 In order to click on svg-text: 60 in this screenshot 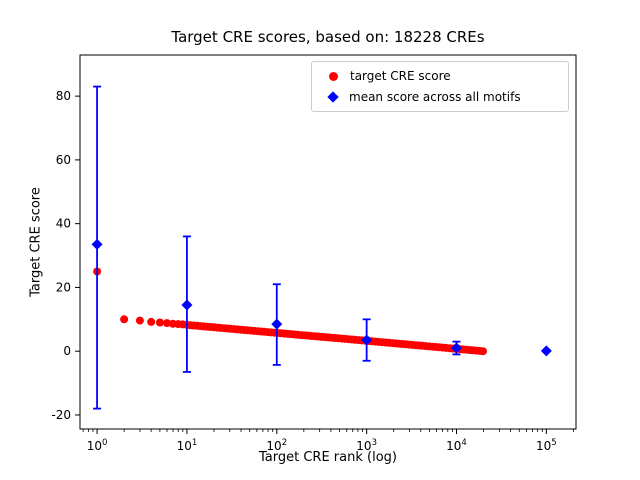, I will do `click(63, 160)`.